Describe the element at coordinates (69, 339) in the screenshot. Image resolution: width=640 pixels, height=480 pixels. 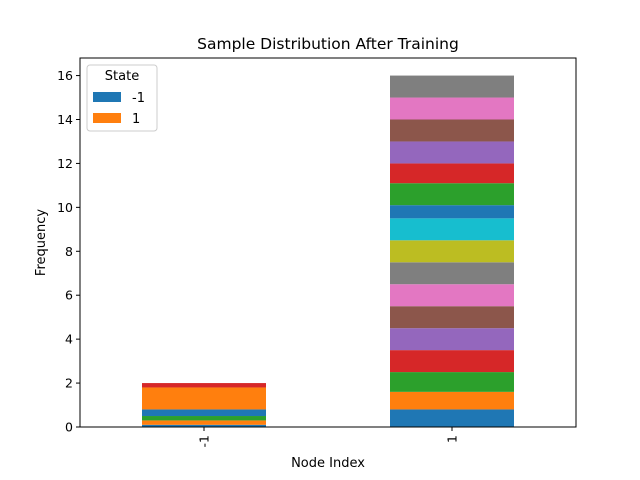
I see `y-tick-label: 4` at that location.